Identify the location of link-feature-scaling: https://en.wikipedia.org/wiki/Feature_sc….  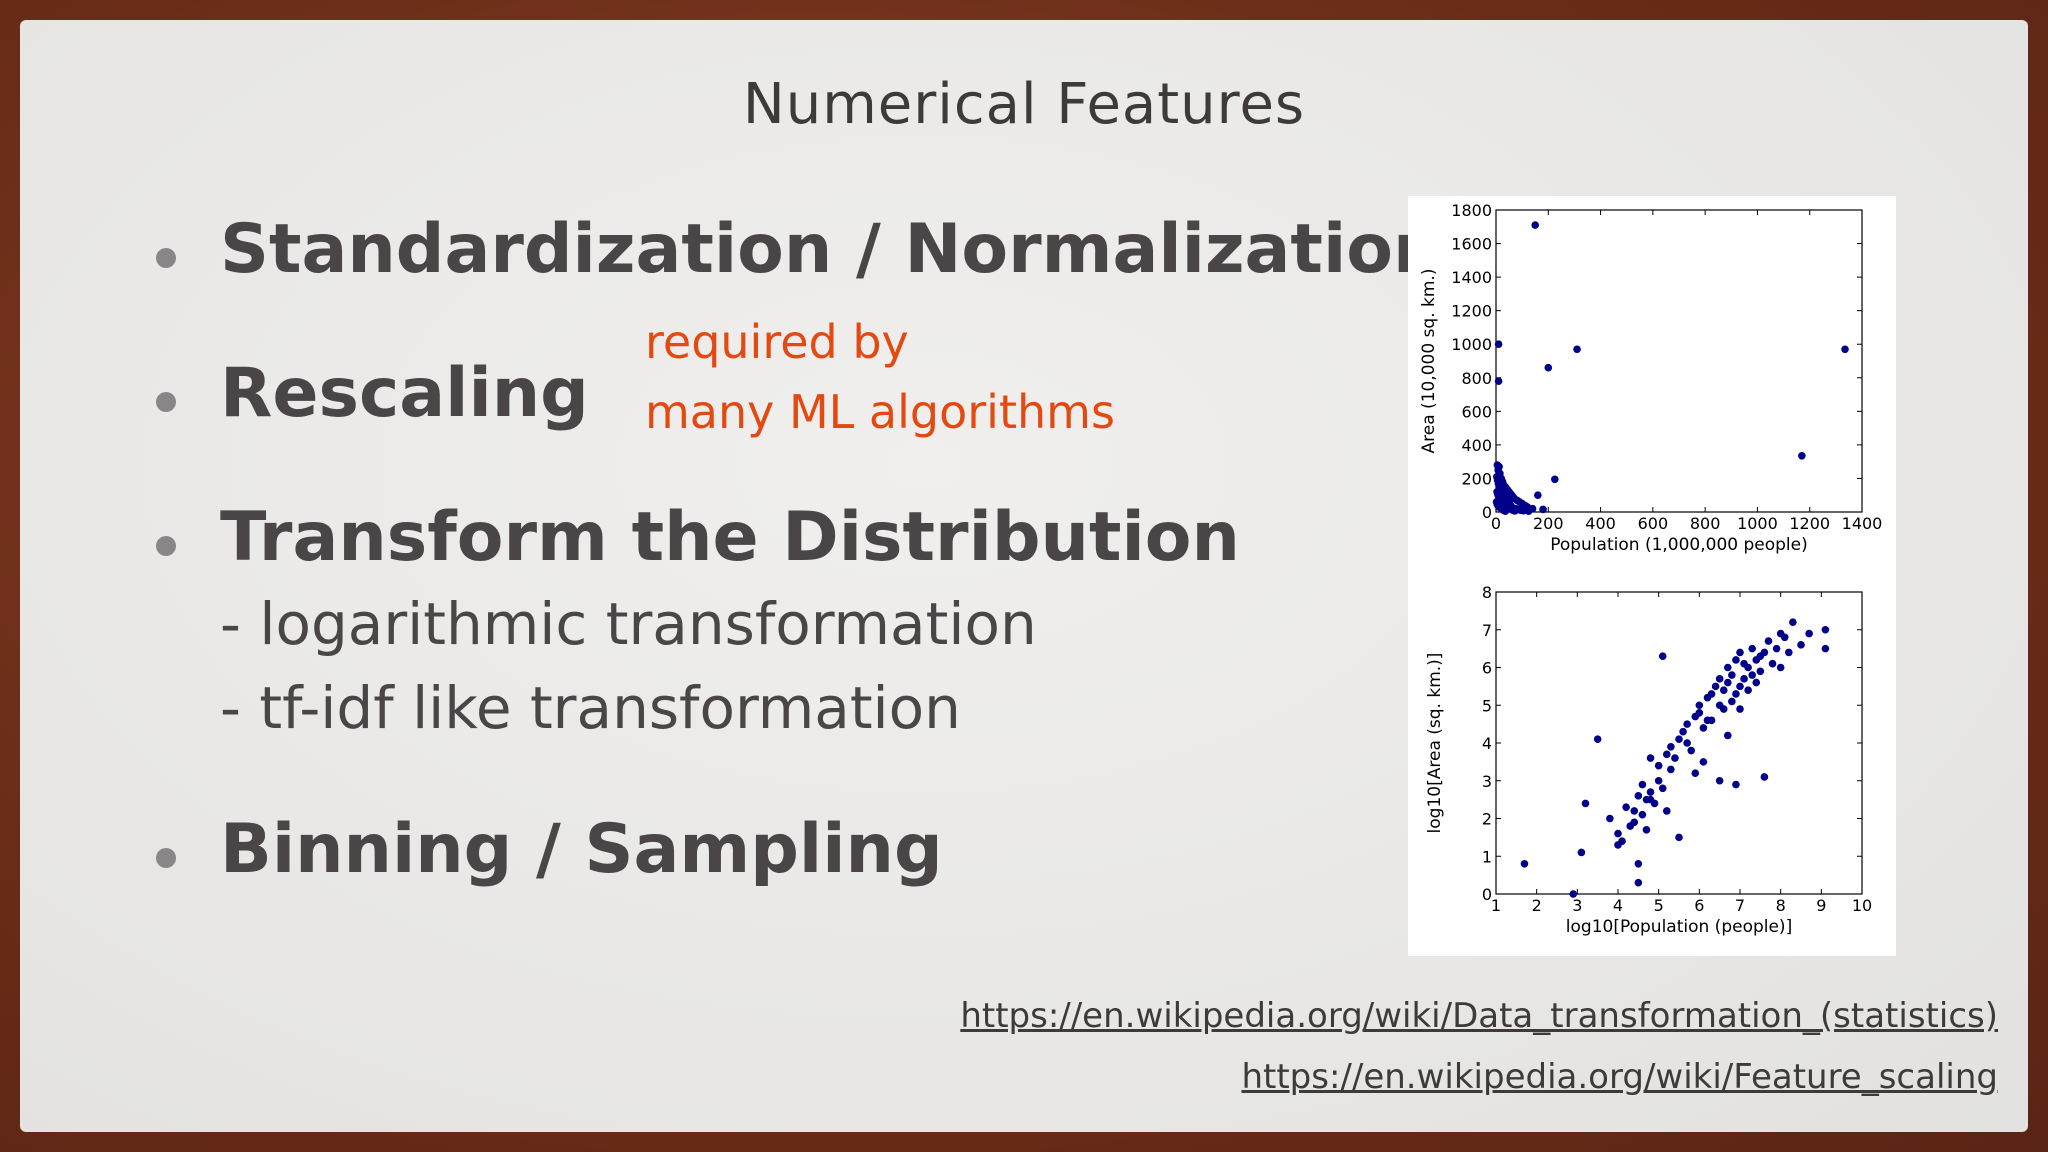
(1619, 1077).